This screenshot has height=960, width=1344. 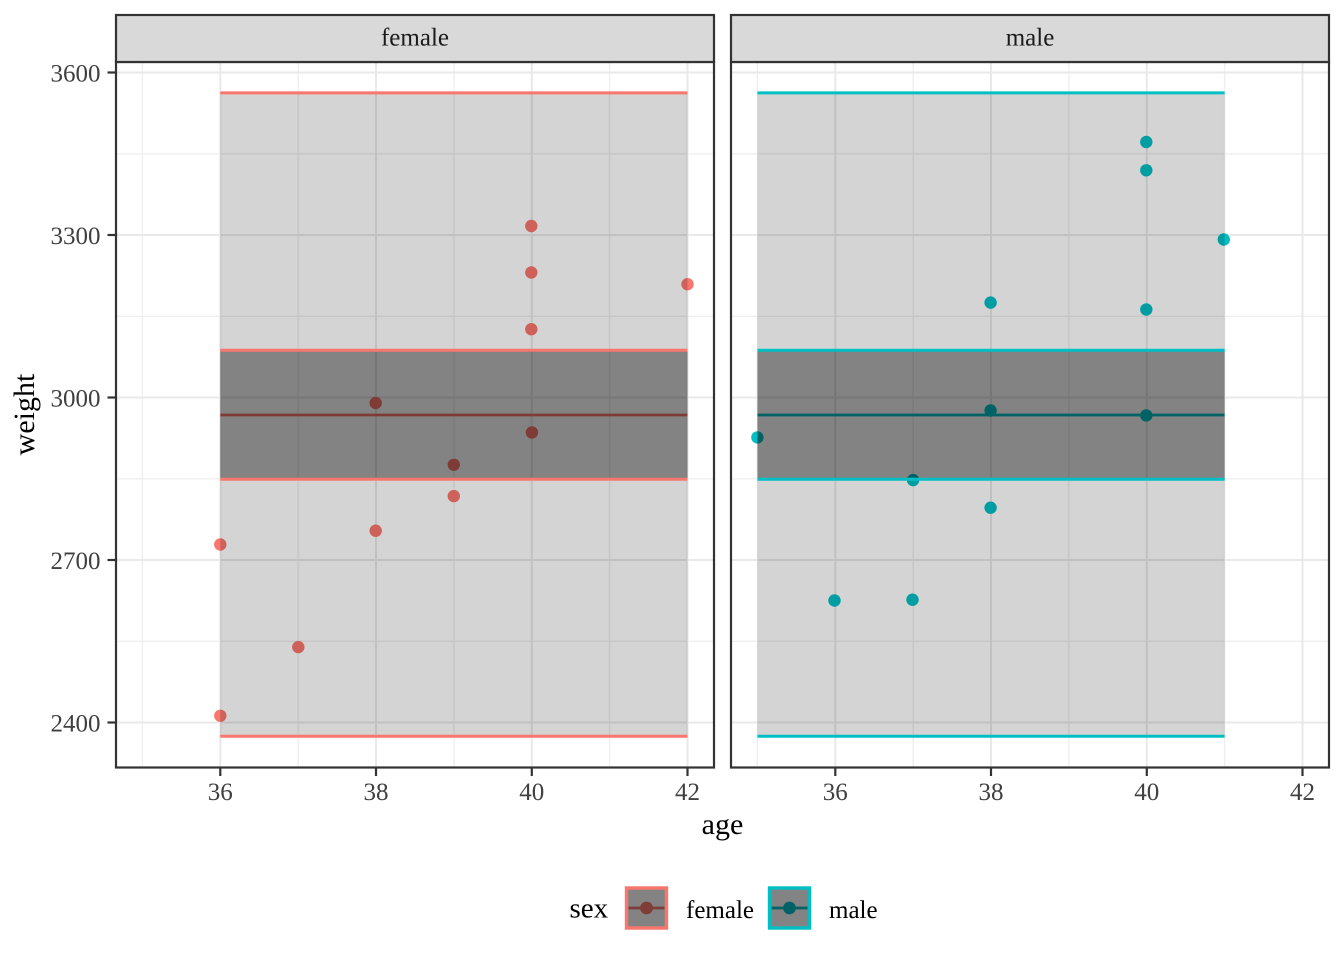 What do you see at coordinates (24, 414) in the screenshot?
I see `svg-text: weight` at bounding box center [24, 414].